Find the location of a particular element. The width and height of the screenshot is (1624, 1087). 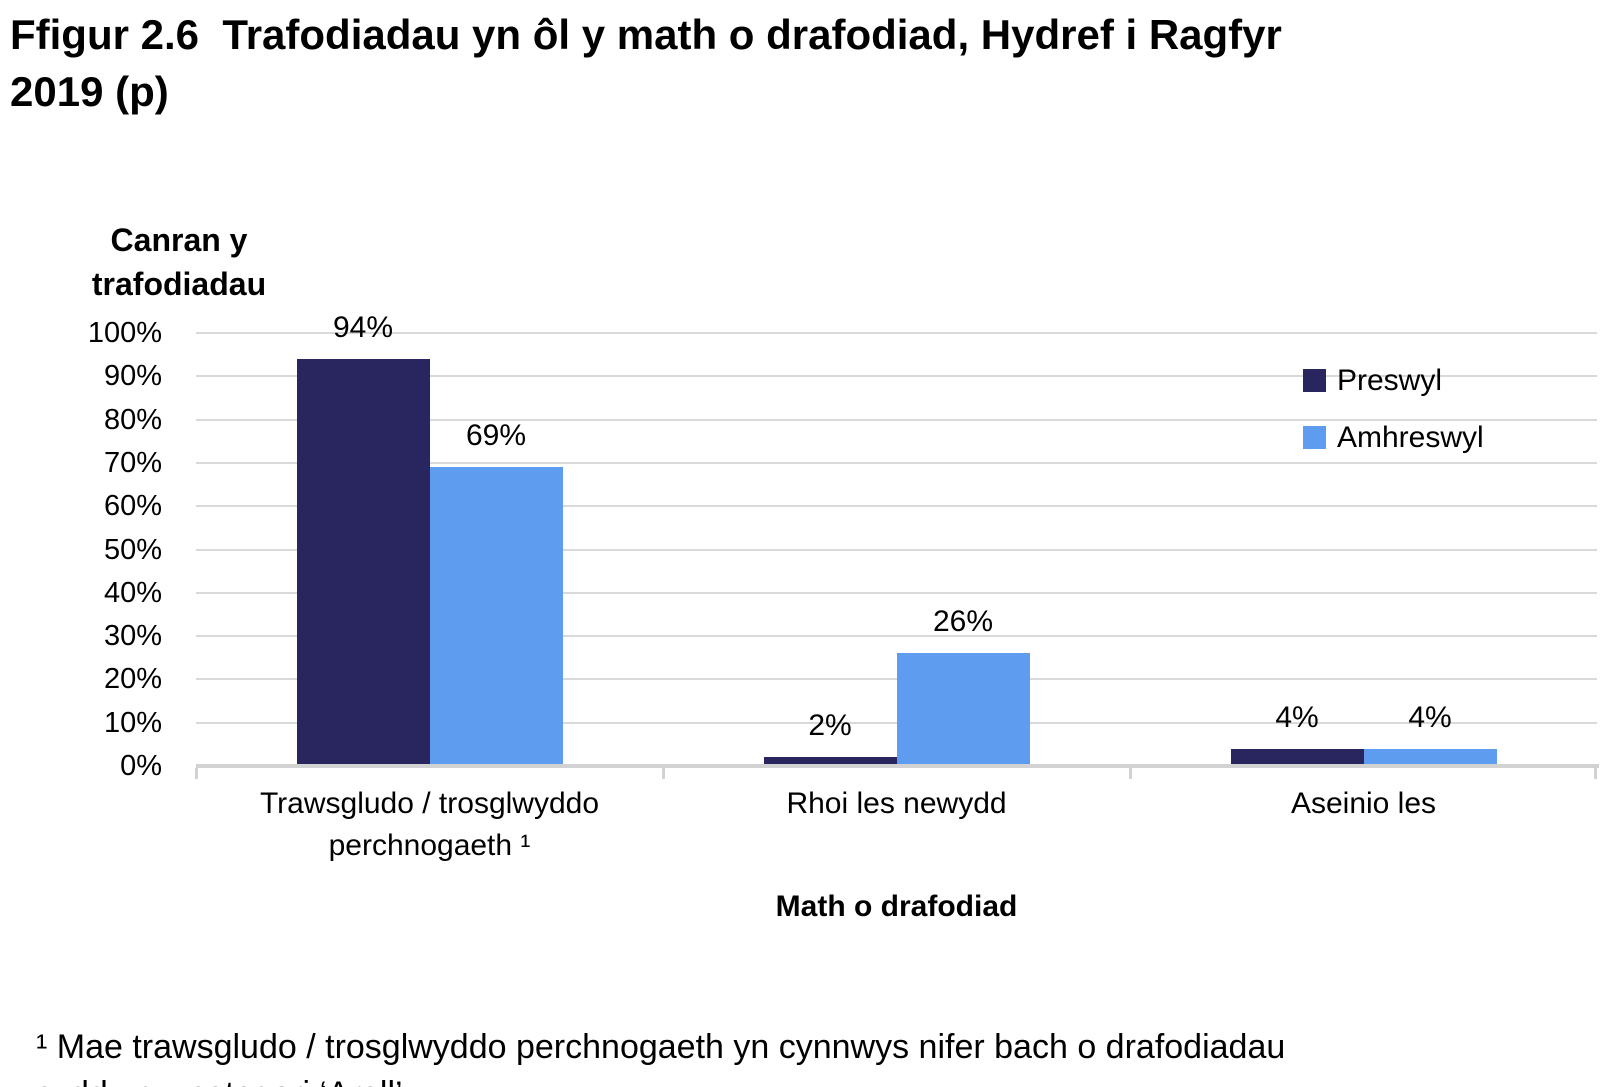

y-tick-label-50: 50% is located at coordinates (132, 549).